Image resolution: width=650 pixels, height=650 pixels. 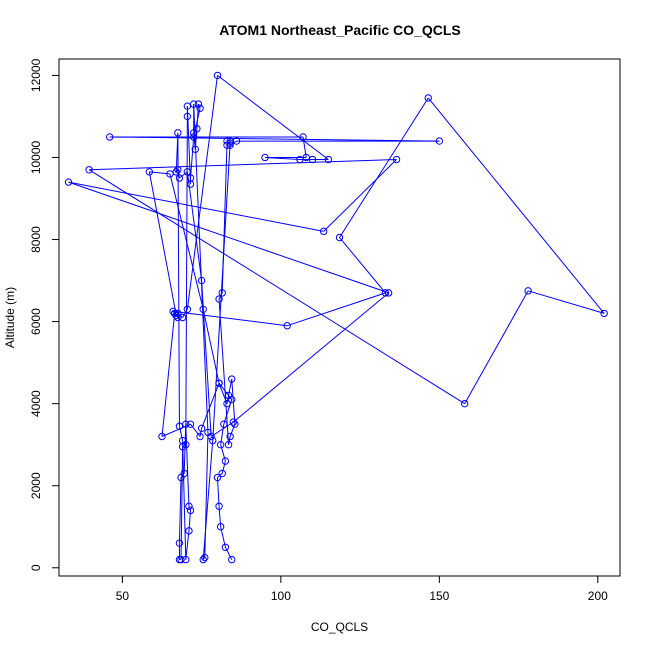 I want to click on x-axis-label: CO_QCLS, so click(x=339, y=627).